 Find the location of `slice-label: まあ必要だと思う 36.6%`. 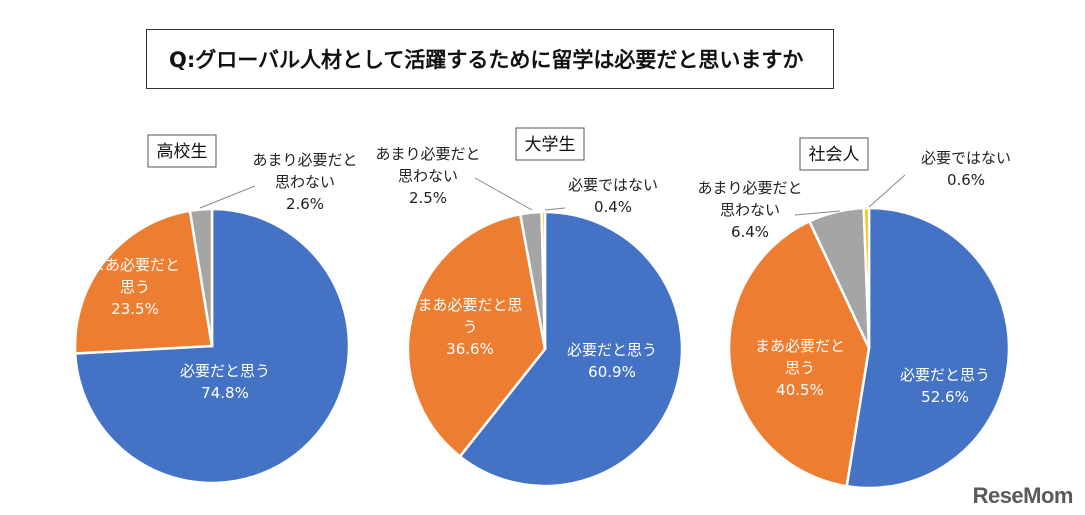

slice-label: まあ必要だと思う 36.6% is located at coordinates (469, 327).